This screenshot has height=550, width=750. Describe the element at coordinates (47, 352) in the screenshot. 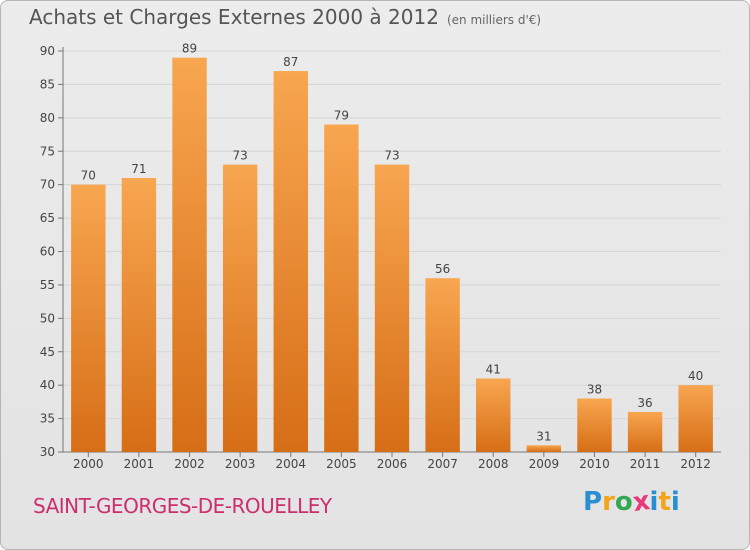

I see `y-tick-label: 45` at that location.